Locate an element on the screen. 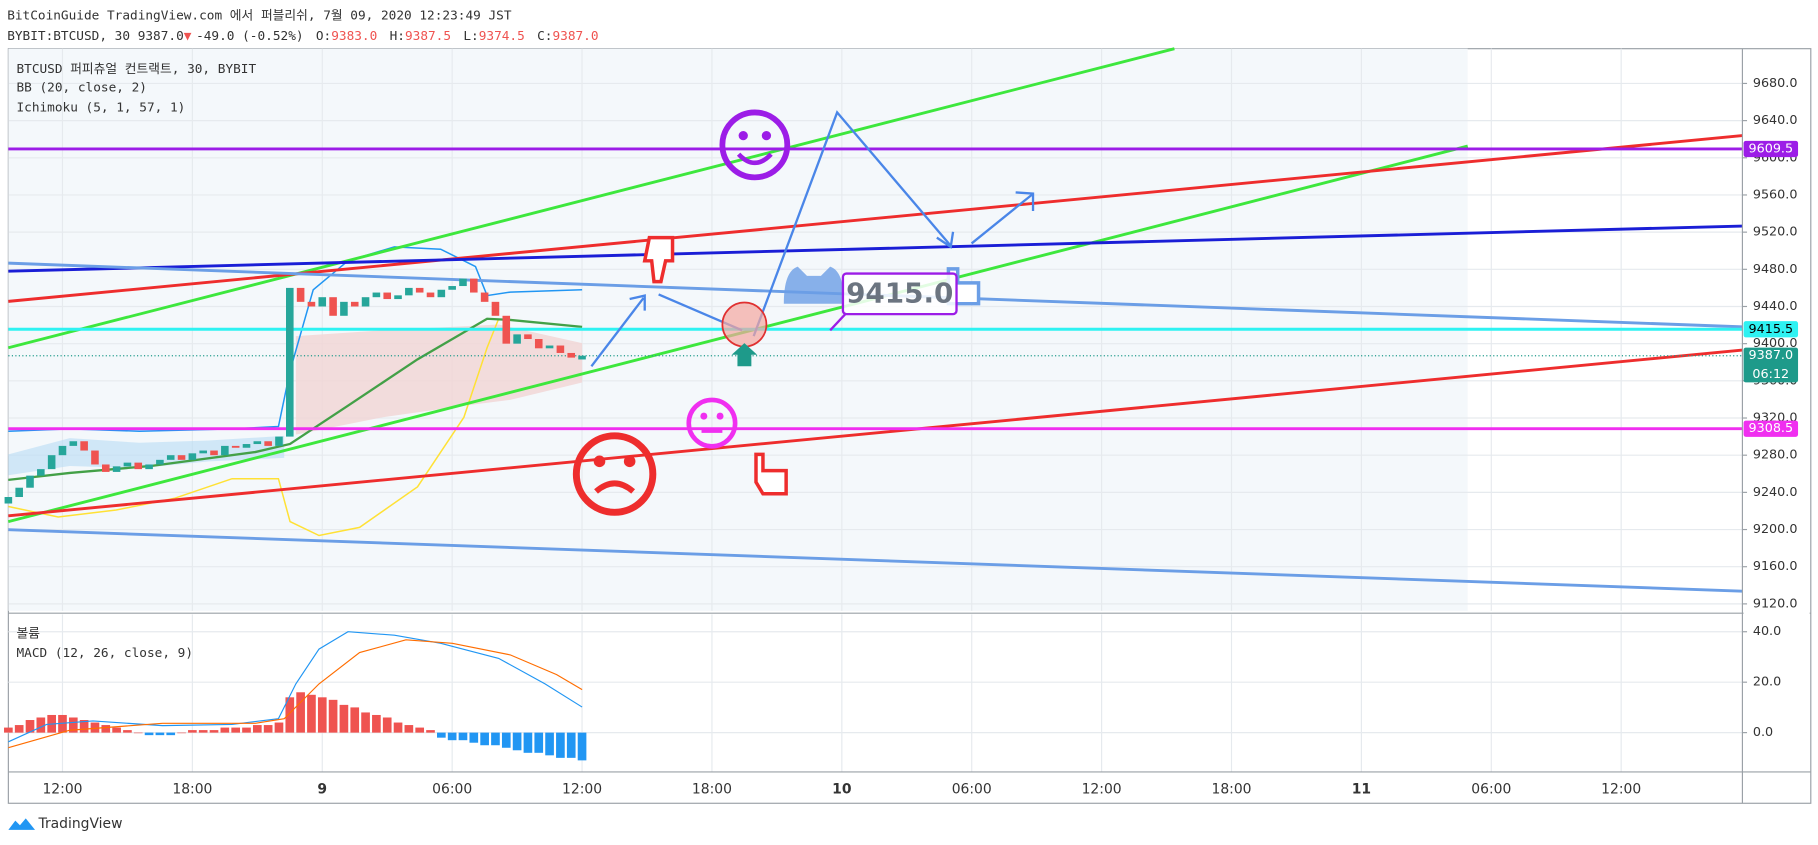 This screenshot has width=1818, height=845. c-label: C: is located at coordinates (544, 35).